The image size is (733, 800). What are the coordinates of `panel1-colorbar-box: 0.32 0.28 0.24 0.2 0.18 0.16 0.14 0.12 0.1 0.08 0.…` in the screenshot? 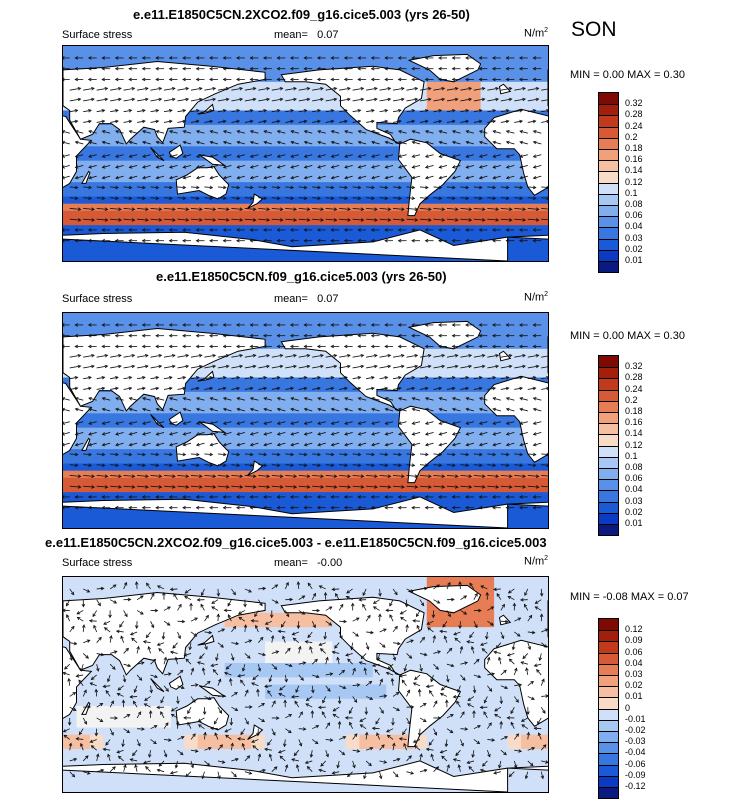 It's located at (620, 183).